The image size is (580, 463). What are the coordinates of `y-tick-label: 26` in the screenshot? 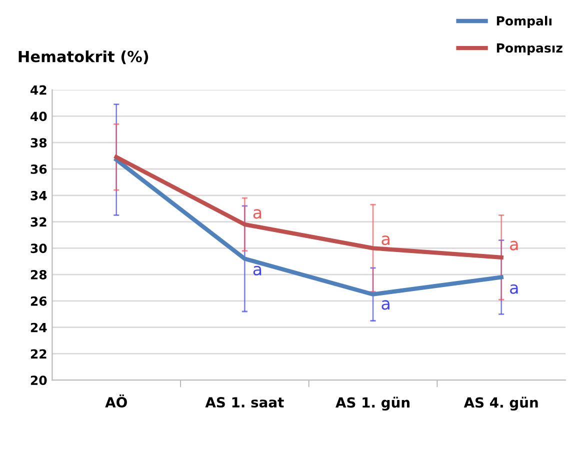 It's located at (38, 301).